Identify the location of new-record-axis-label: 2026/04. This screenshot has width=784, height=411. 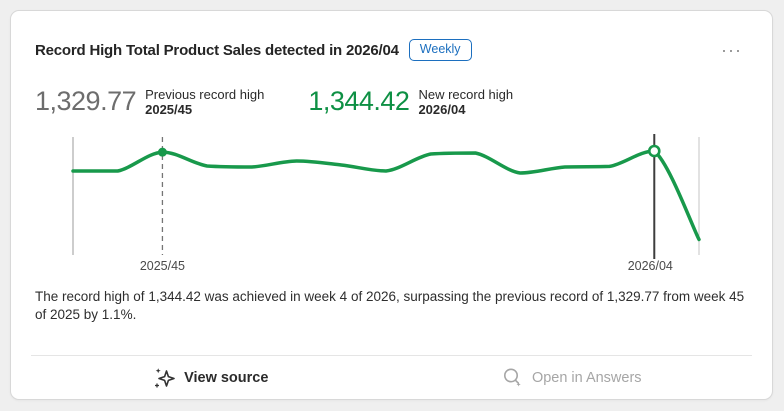
(650, 266).